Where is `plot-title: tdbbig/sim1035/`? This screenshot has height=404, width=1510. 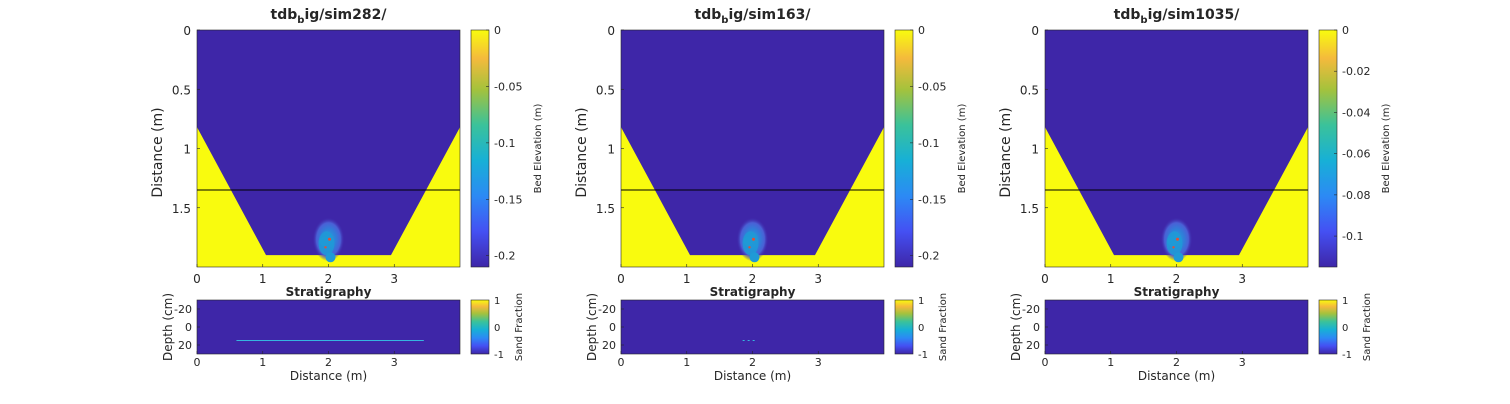 plot-title: tdbbig/sim1035/ is located at coordinates (1177, 16).